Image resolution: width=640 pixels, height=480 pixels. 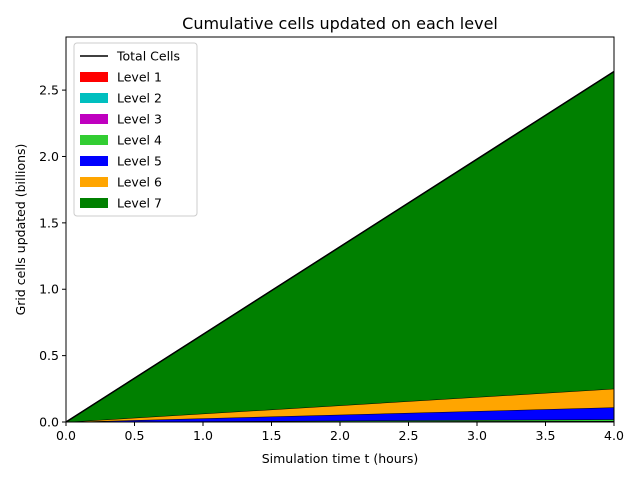 I want to click on y-tick-label: 1.0, so click(x=49, y=289).